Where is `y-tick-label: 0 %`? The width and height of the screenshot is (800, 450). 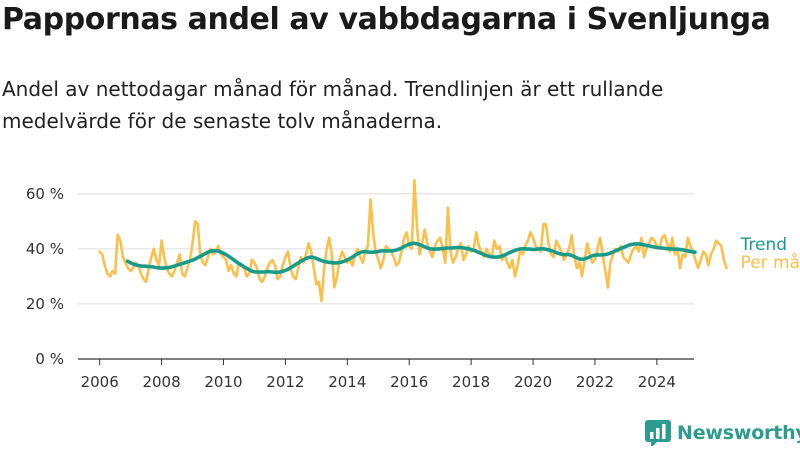 y-tick-label: 0 % is located at coordinates (49, 359).